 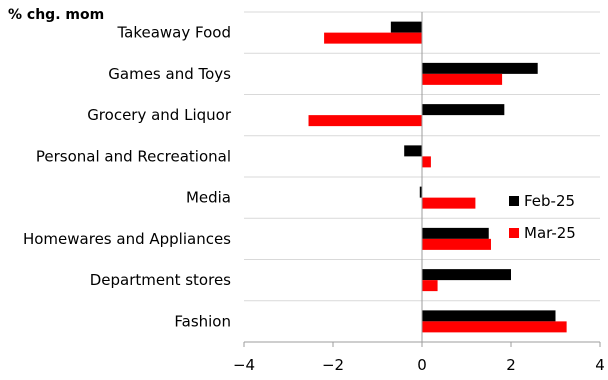 I want to click on bar-mar-25-grocery-and-liquor, so click(x=365, y=121).